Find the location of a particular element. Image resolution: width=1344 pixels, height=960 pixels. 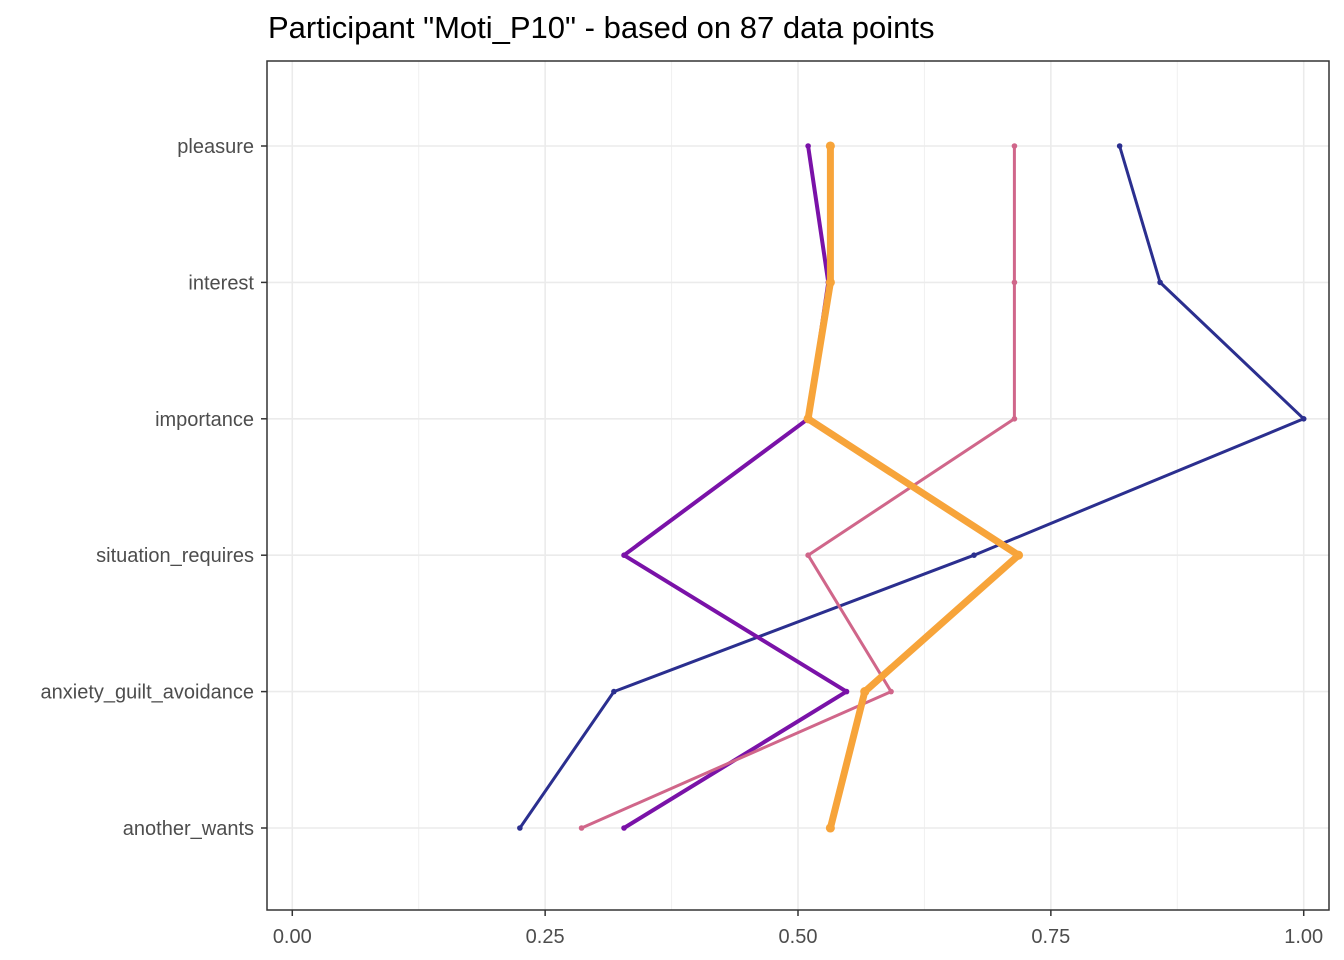

y-tick-label: another_wants is located at coordinates (188, 829).